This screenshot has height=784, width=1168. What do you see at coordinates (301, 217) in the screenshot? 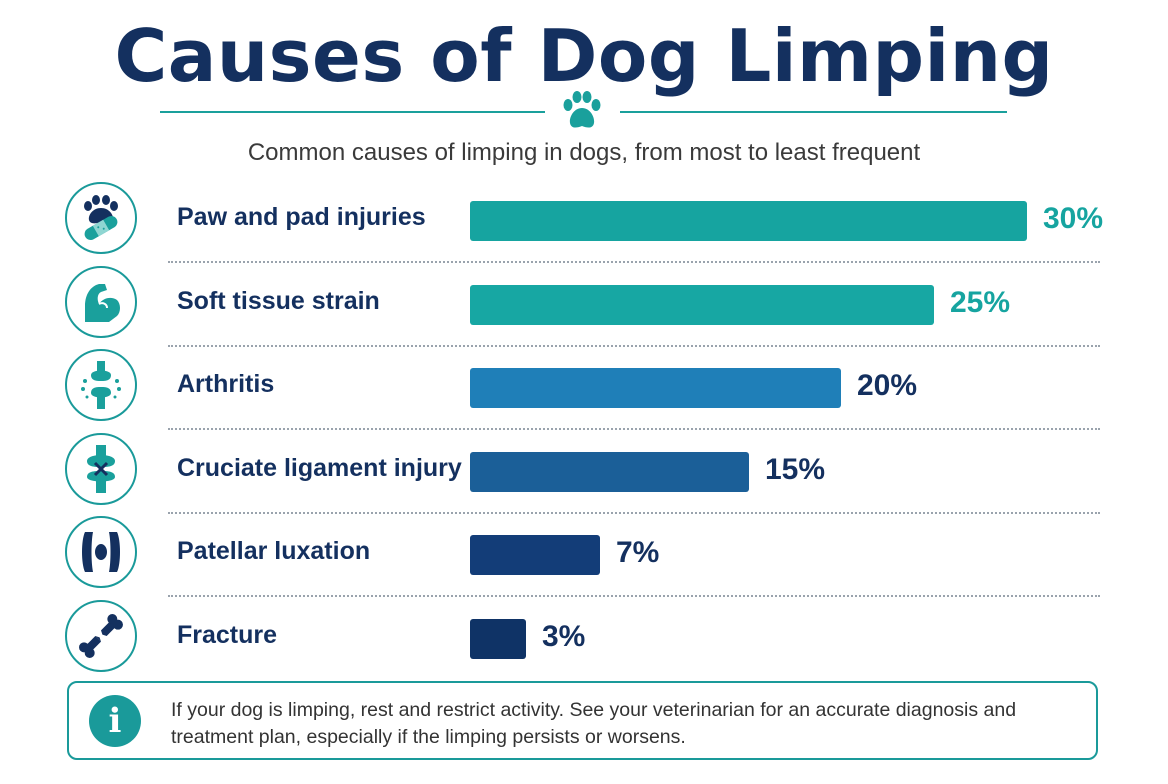
I see `category-label: Paw and pad injuries` at bounding box center [301, 217].